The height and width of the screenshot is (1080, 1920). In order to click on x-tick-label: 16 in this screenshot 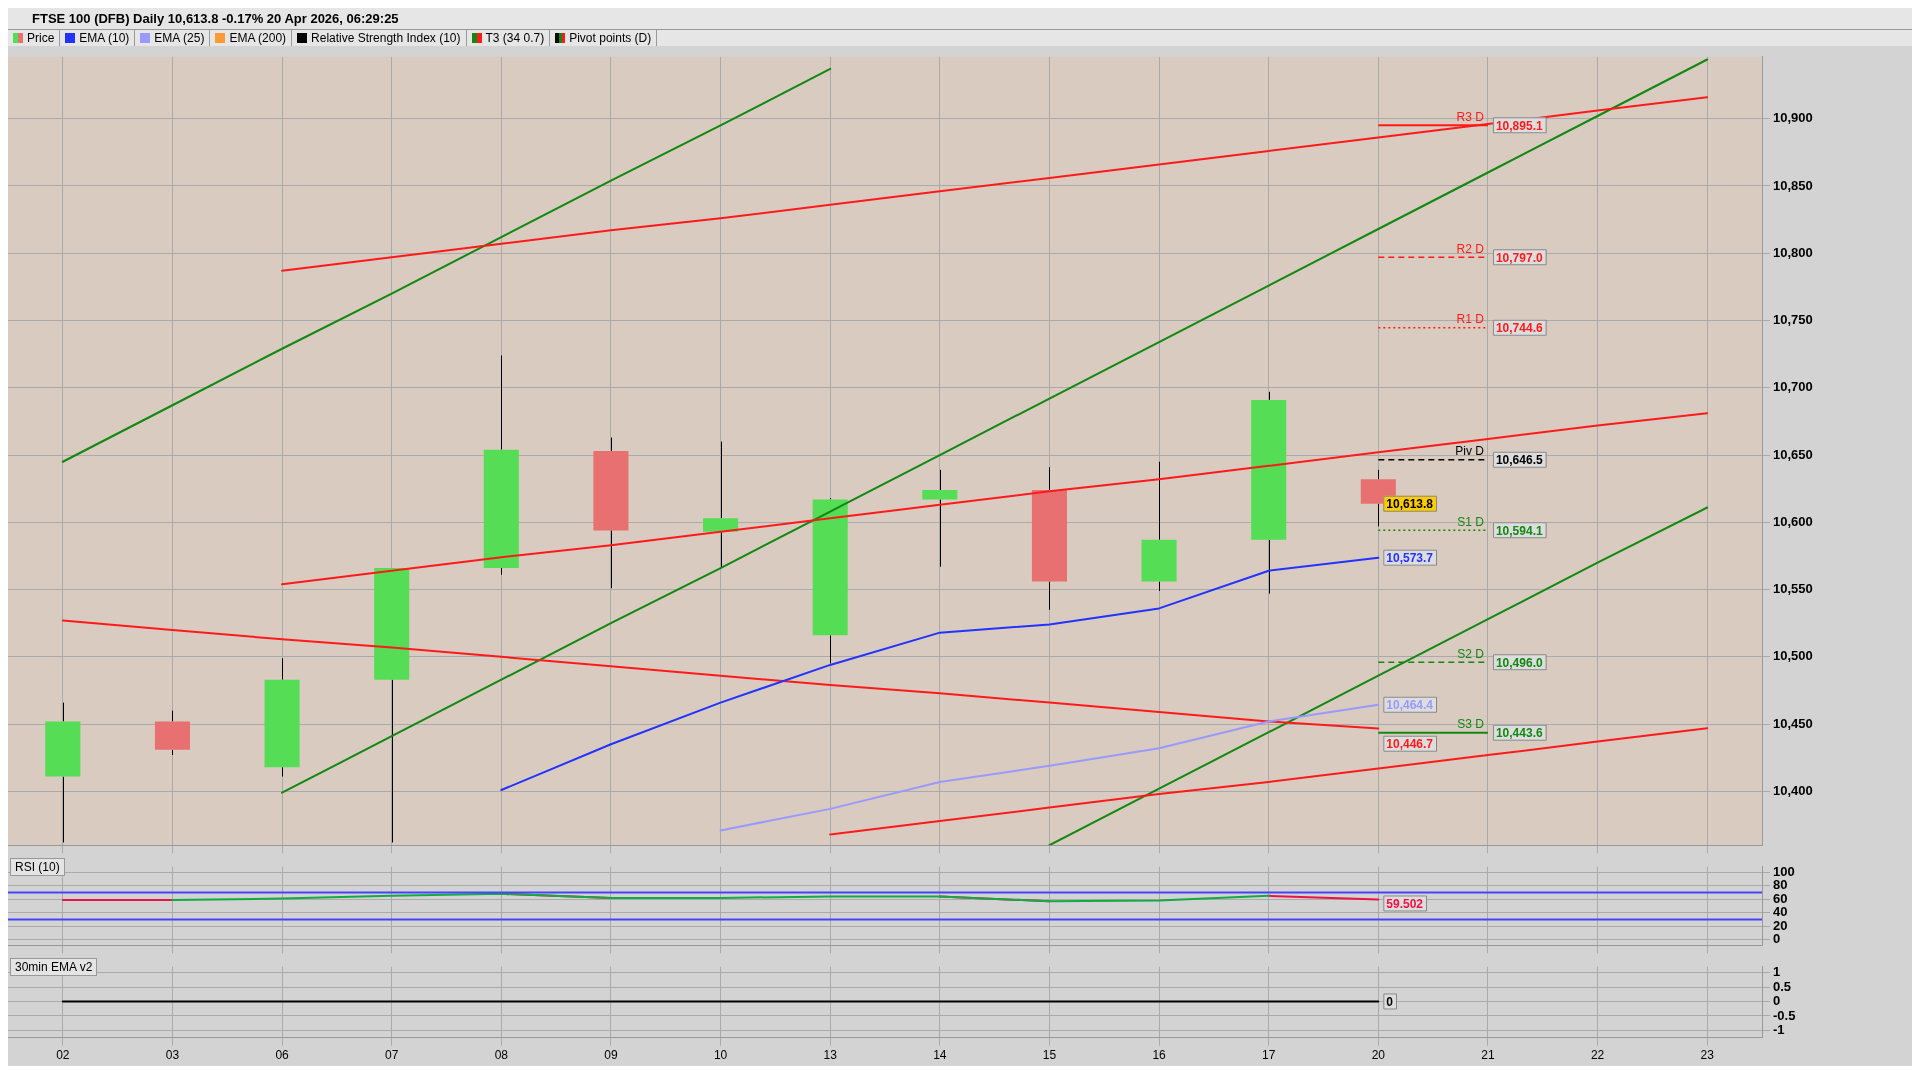, I will do `click(1159, 1055)`.